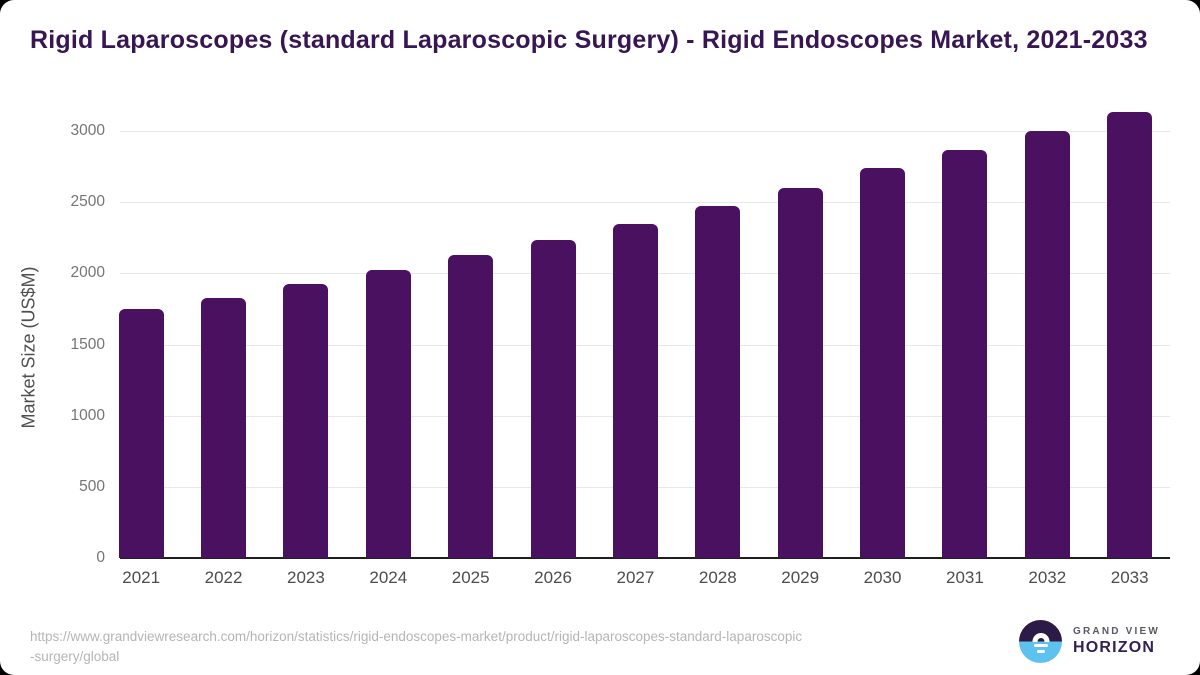  Describe the element at coordinates (882, 577) in the screenshot. I see `x-tick-2030: 2030` at that location.